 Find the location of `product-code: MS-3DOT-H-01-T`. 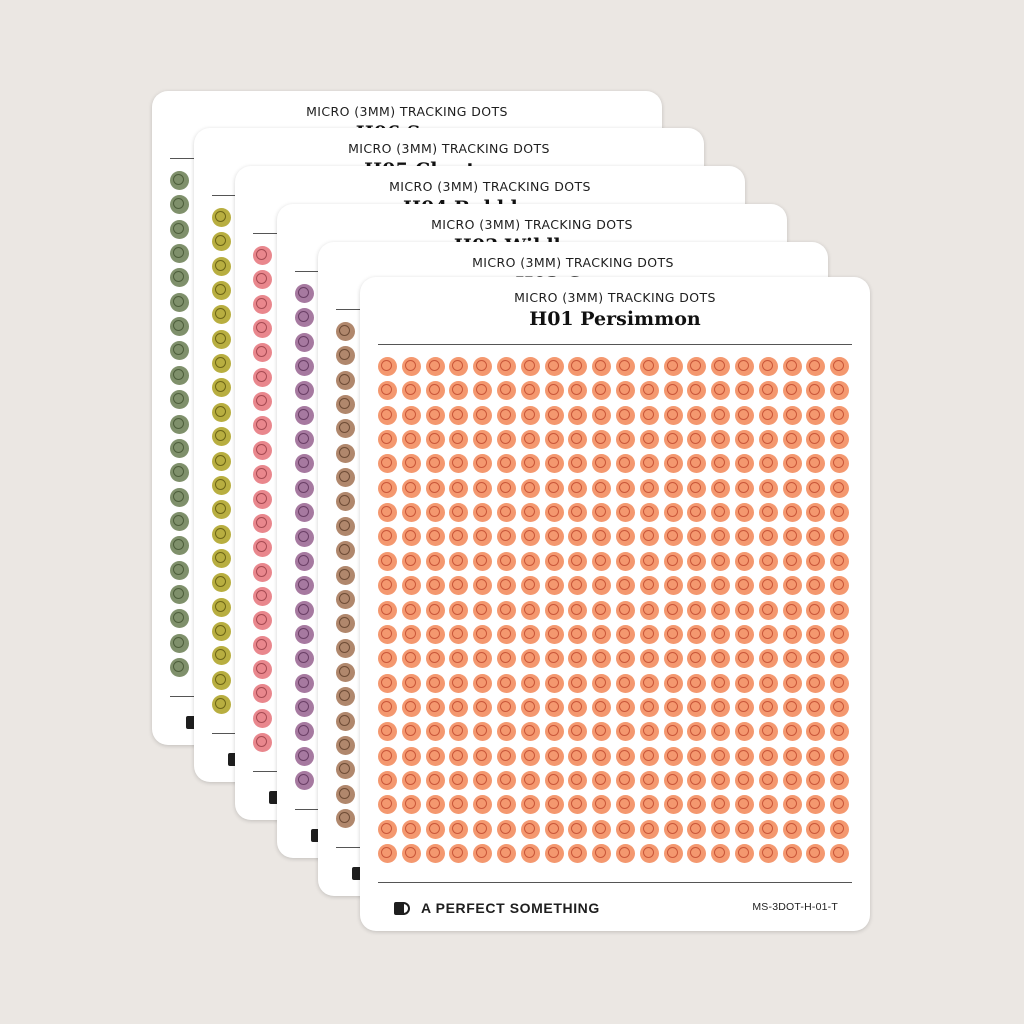

product-code: MS-3DOT-H-01-T is located at coordinates (795, 907).